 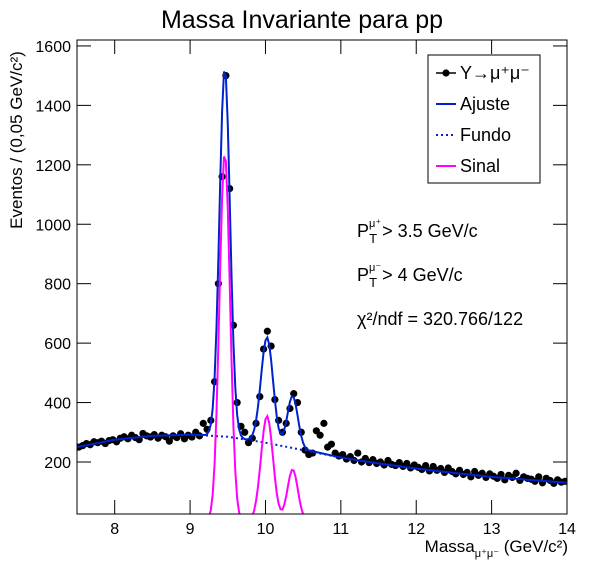 What do you see at coordinates (266, 529) in the screenshot?
I see `x-tick-label: 10` at bounding box center [266, 529].